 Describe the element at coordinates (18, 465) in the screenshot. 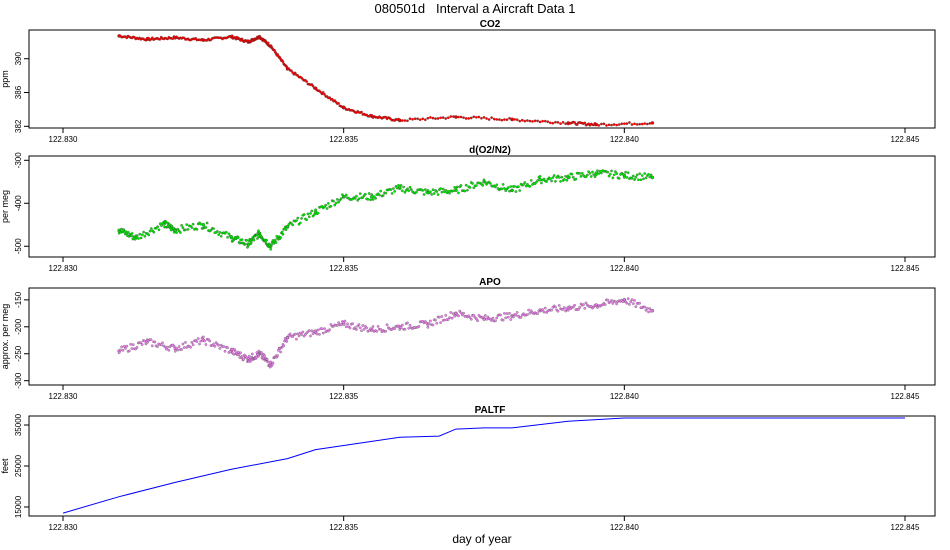

I see `y-tick-label: 25000` at that location.